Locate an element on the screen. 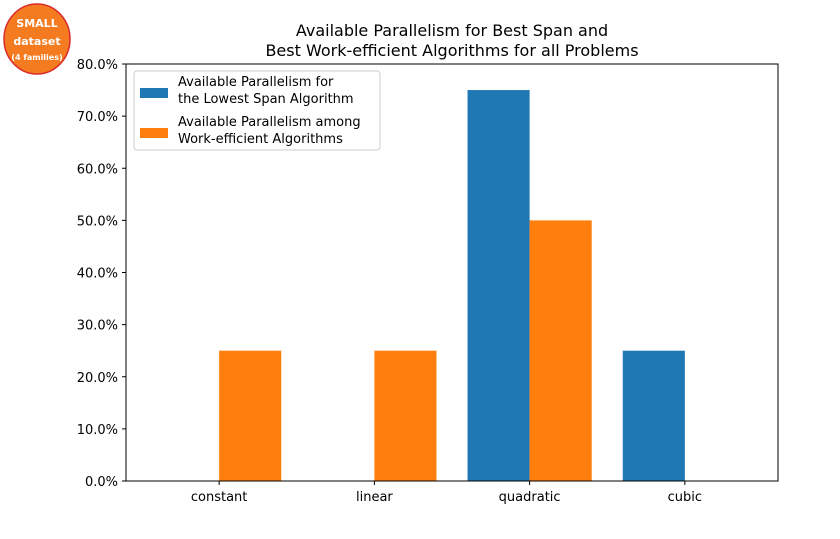 The height and width of the screenshot is (539, 840). bar-series-2-constant is located at coordinates (250, 415).